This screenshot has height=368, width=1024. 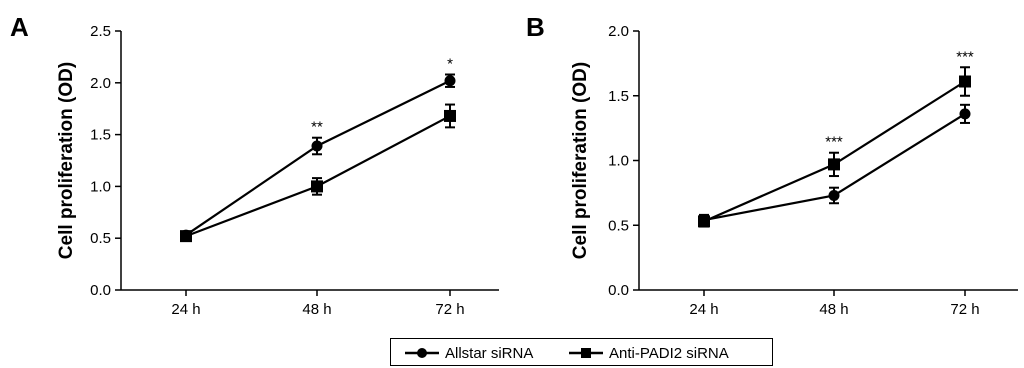 What do you see at coordinates (669, 353) in the screenshot?
I see `legend-label-anti-padi2: Anti-PADI2 siRNA` at bounding box center [669, 353].